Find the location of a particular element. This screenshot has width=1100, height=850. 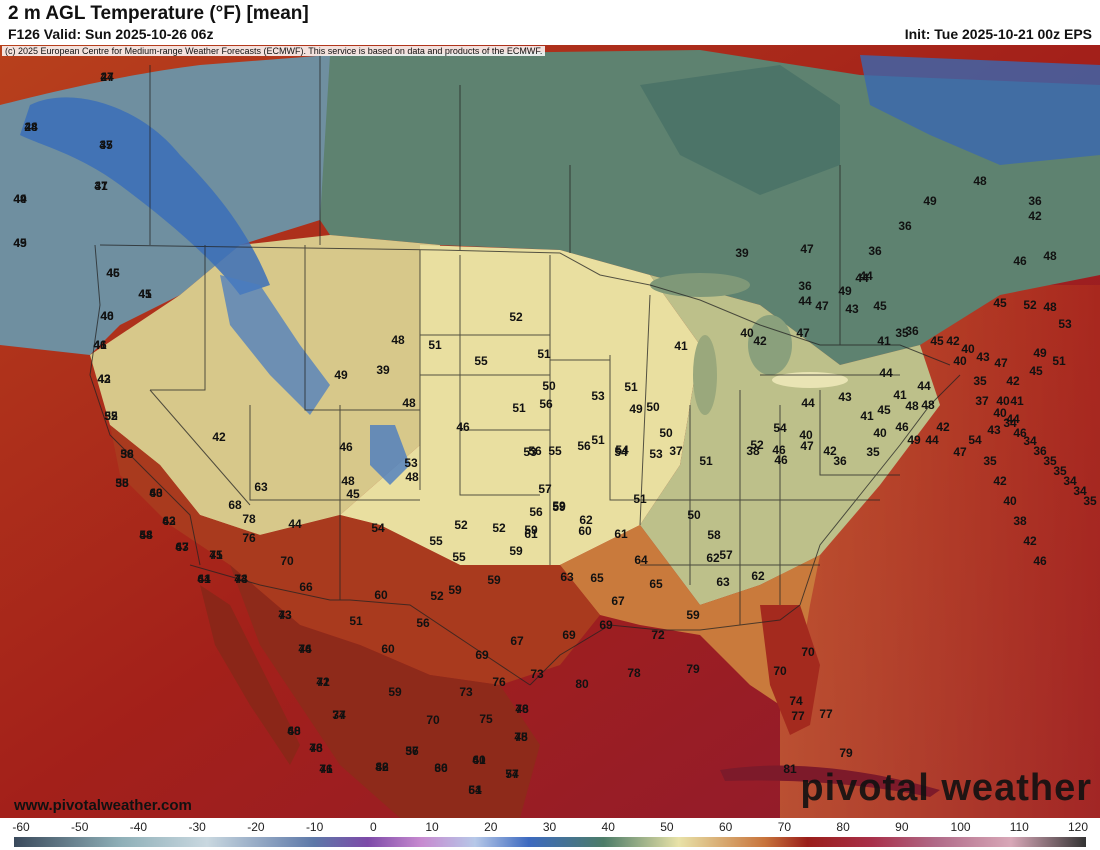

temperature-label: 62 is located at coordinates (713, 558).